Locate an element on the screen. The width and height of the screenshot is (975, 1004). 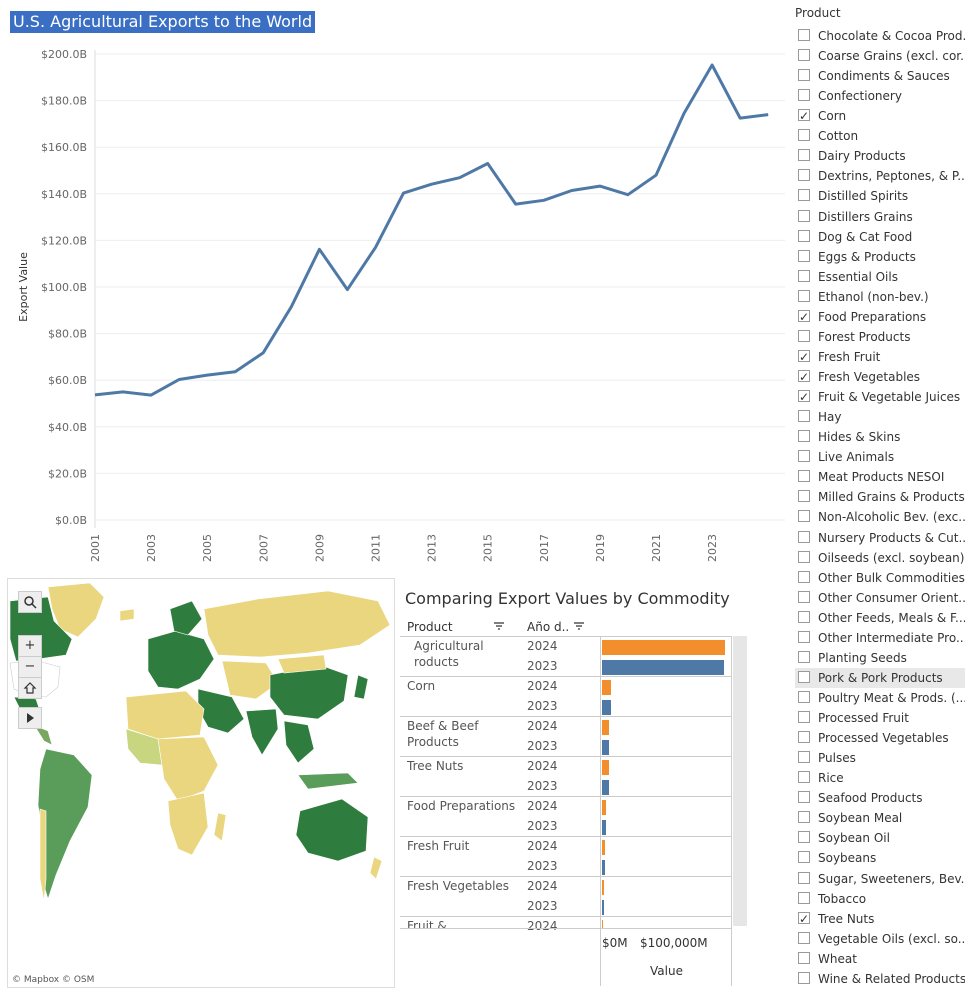
map-zoom-in-button: + is located at coordinates (30, 646).